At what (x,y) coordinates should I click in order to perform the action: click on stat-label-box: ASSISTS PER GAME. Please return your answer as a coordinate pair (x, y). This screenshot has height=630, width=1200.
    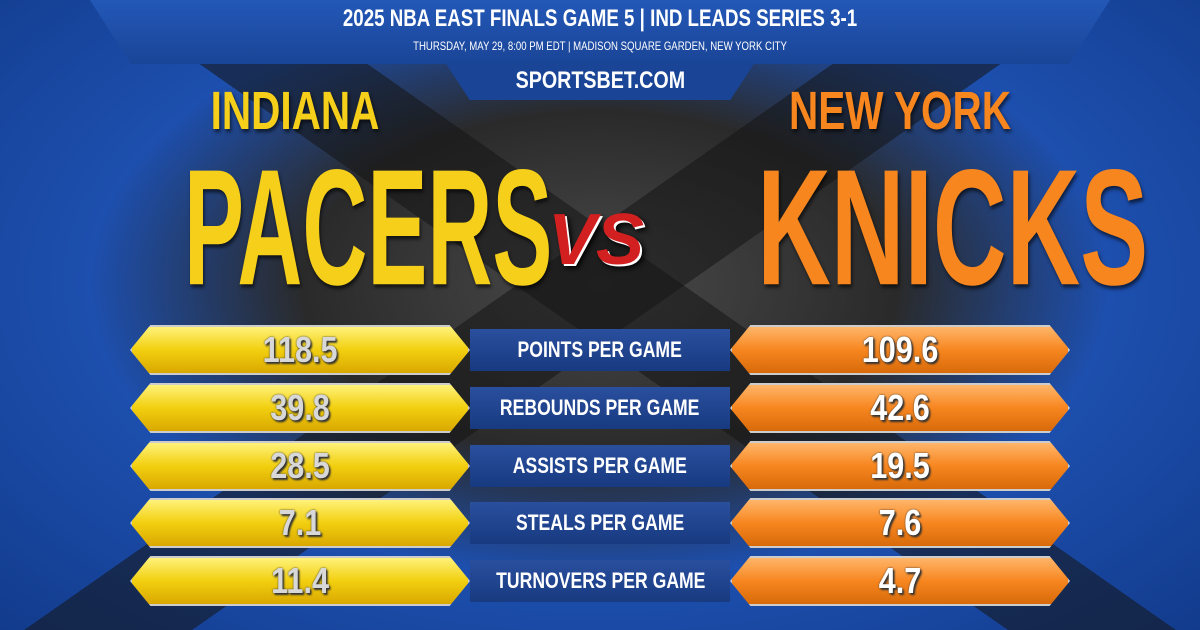
    Looking at the image, I should click on (600, 466).